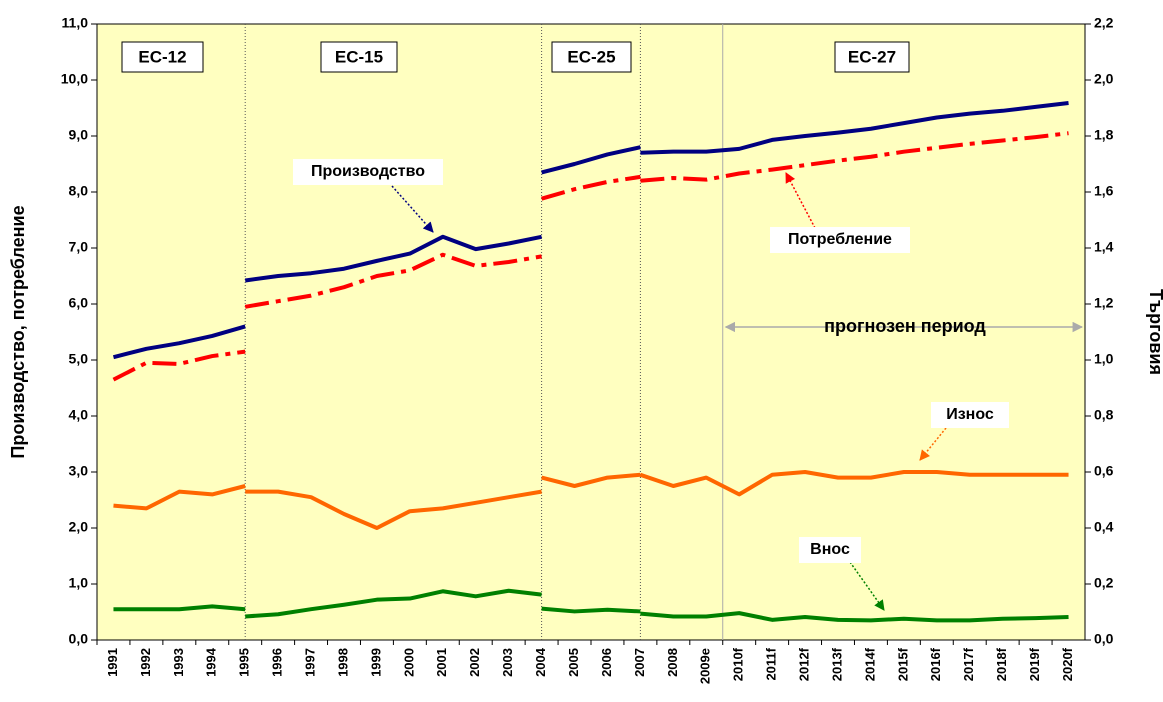 Image resolution: width=1163 pixels, height=702 pixels. What do you see at coordinates (375, 662) in the screenshot?
I see `x-tick-label: 1999` at bounding box center [375, 662].